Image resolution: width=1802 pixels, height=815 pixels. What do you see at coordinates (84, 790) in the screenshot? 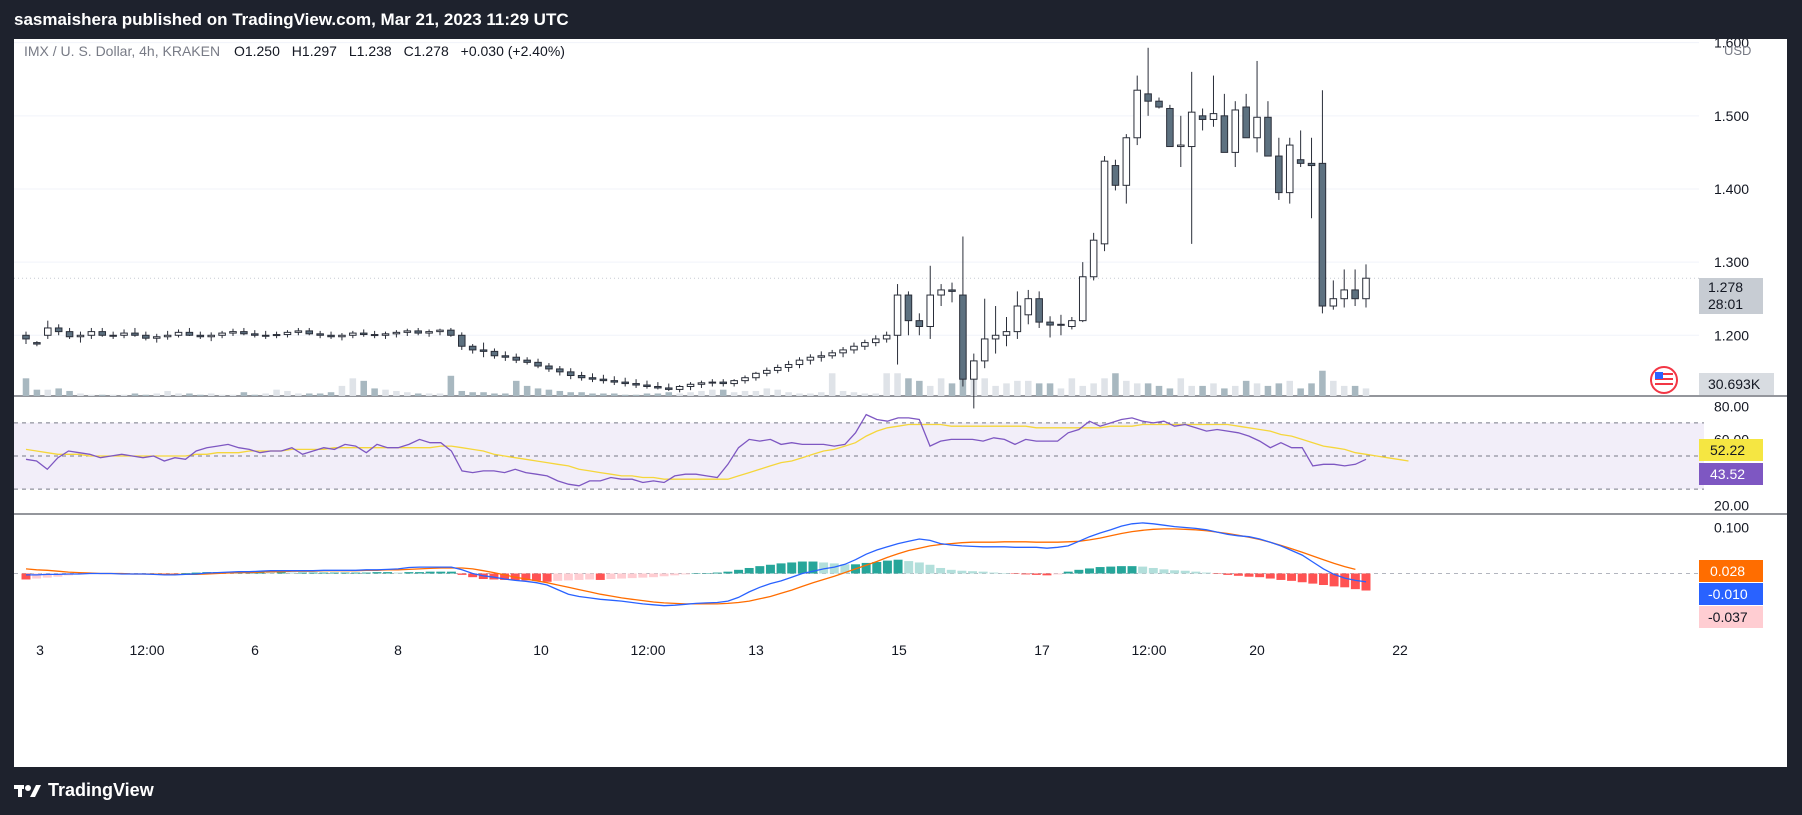
I see `footer-brand: TradingView` at bounding box center [84, 790].